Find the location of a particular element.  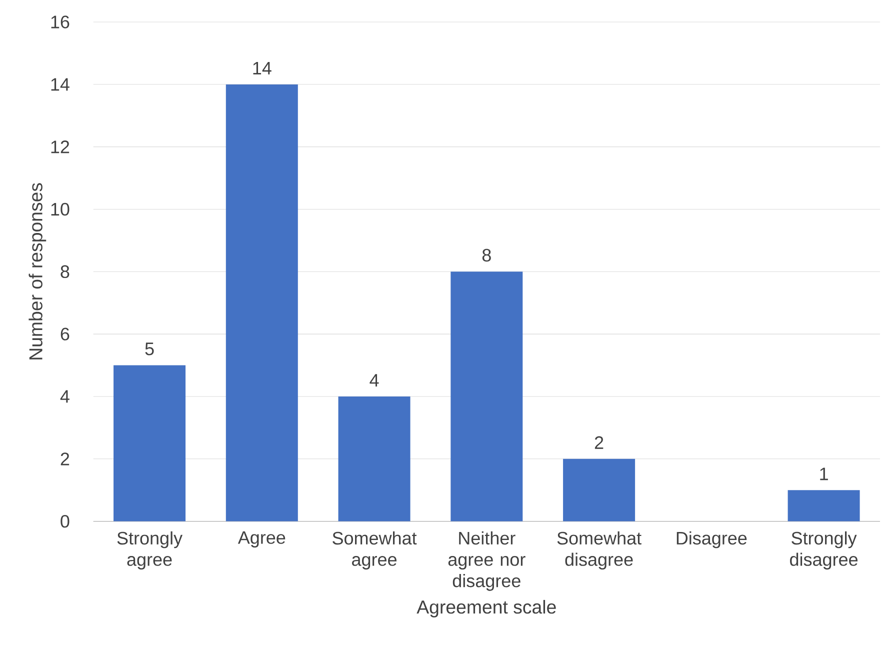

x-axis-title: Agreement scale is located at coordinates (486, 609).